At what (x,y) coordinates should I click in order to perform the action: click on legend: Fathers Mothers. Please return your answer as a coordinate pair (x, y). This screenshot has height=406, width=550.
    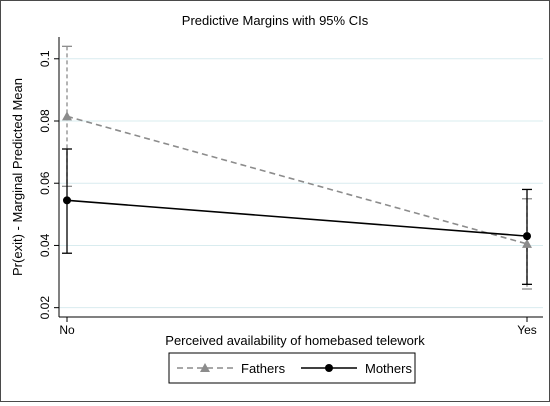
    Looking at the image, I should click on (292, 368).